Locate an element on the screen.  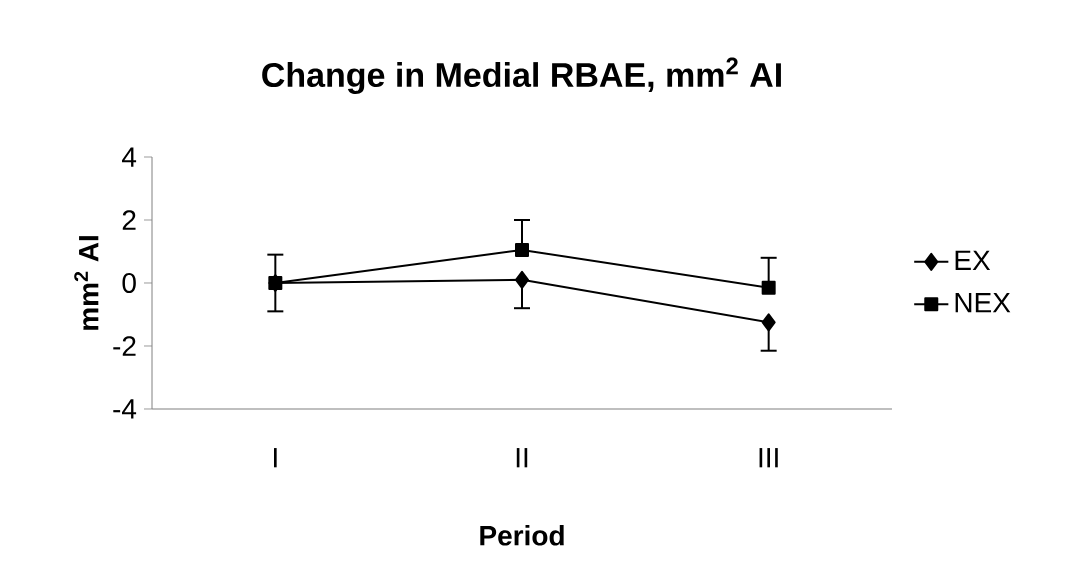
x-tick-label: III is located at coordinates (768, 458).